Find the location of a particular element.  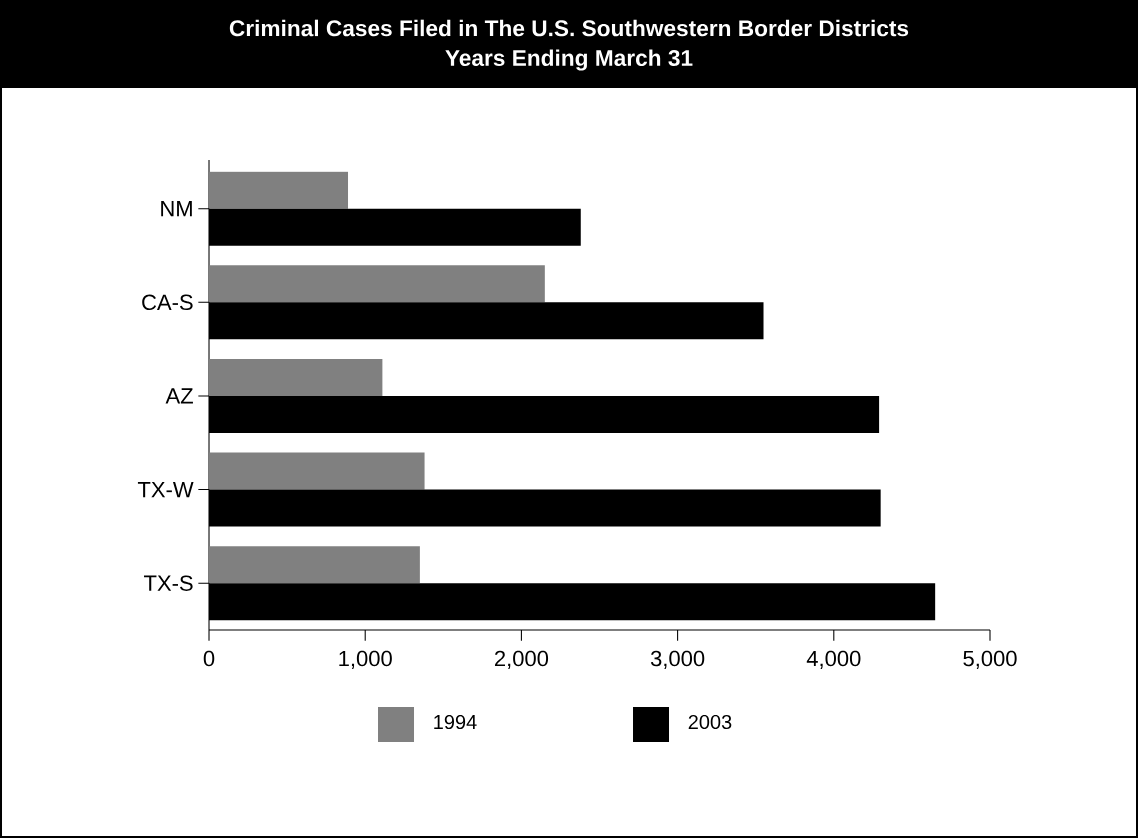

x-tick-label: 4,000 is located at coordinates (833, 659).